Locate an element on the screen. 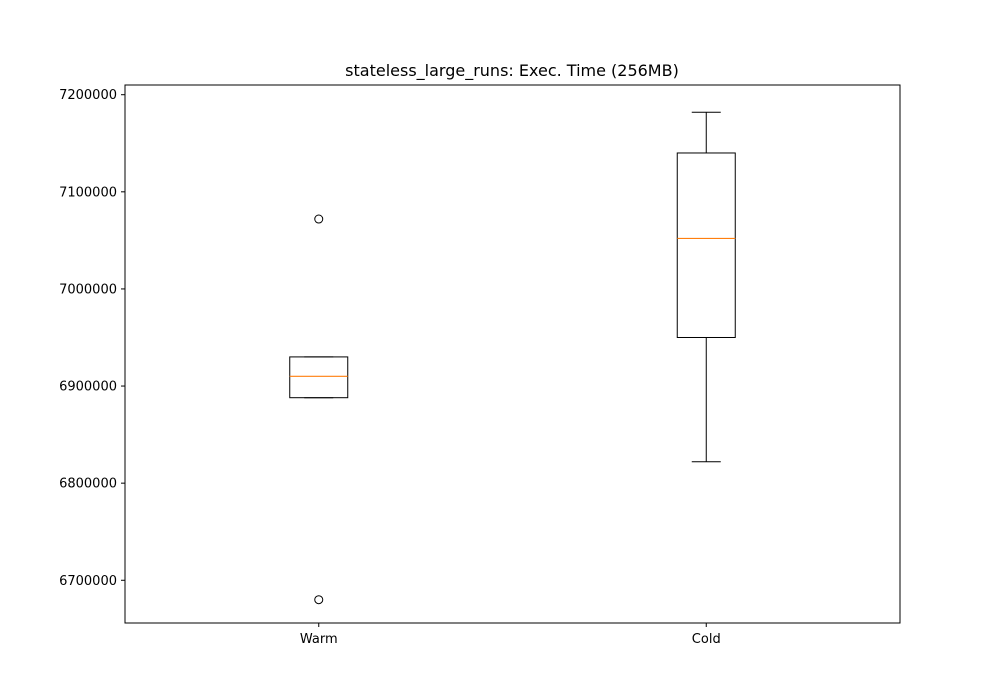 The height and width of the screenshot is (700, 1000). x-axis: Warm Cold is located at coordinates (510, 635).